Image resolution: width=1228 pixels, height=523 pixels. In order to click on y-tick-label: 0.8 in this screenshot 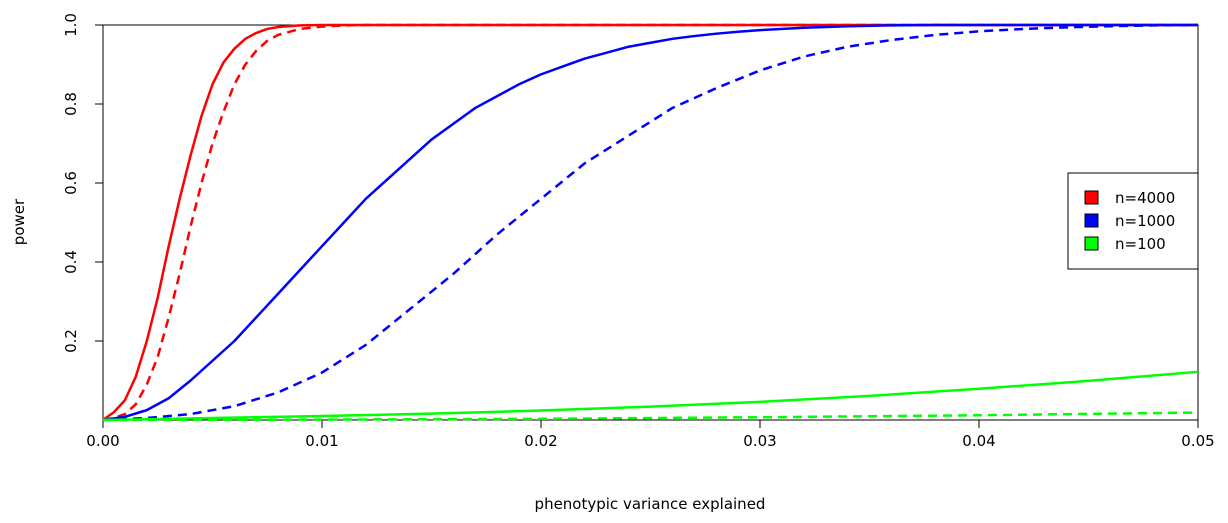, I will do `click(71, 104)`.